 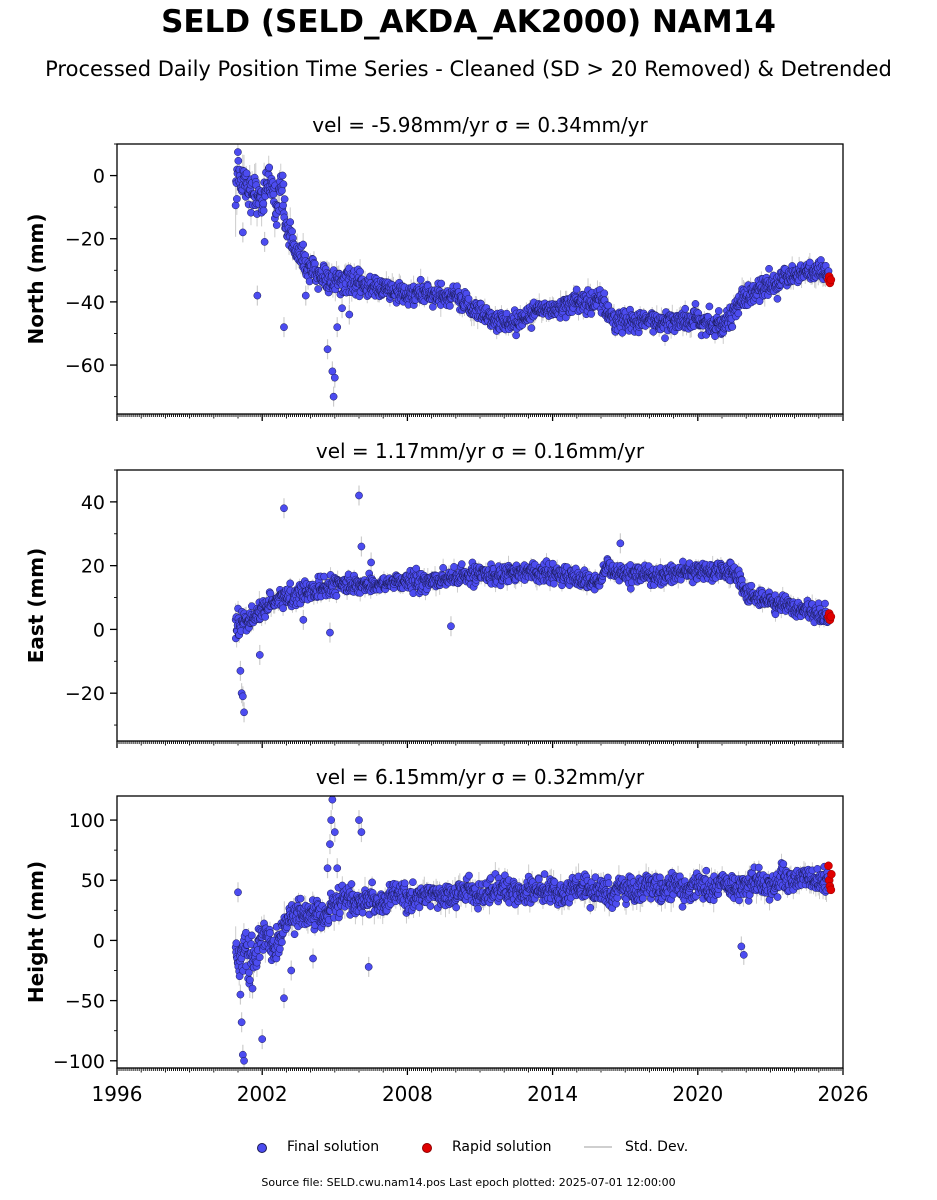 I want to click on panel-title-east: vel = 1.17mm/yr σ = 0.16mm/yr, so click(x=480, y=451).